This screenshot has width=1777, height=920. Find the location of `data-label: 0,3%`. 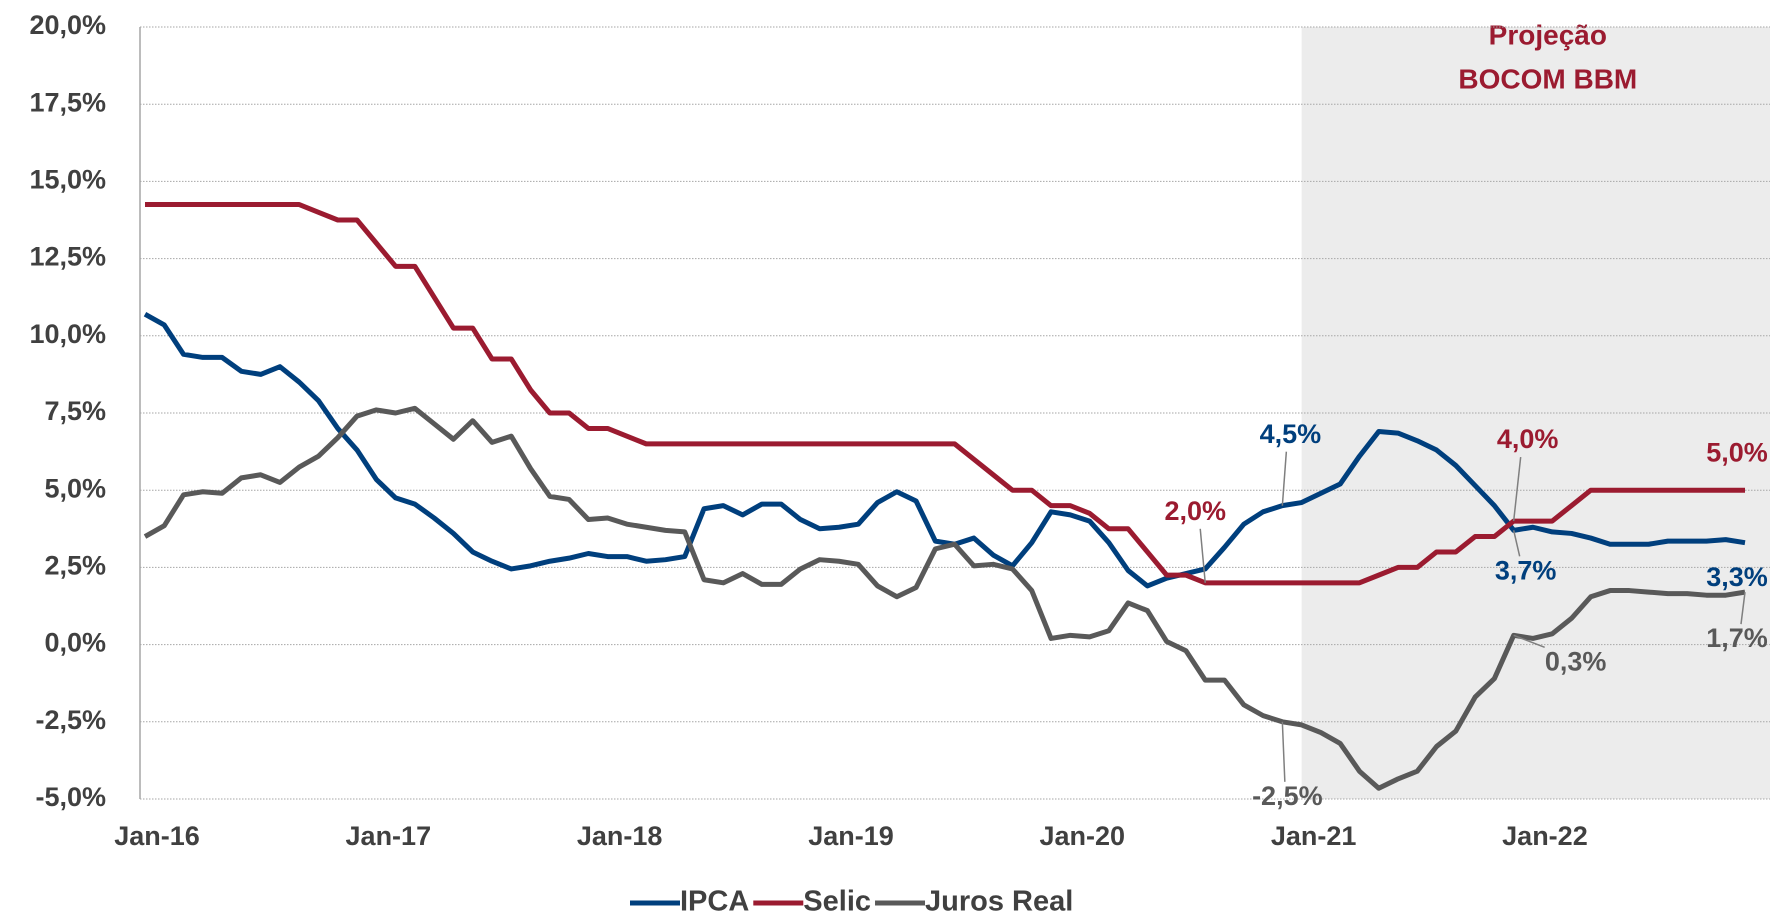

data-label: 0,3% is located at coordinates (1576, 661).